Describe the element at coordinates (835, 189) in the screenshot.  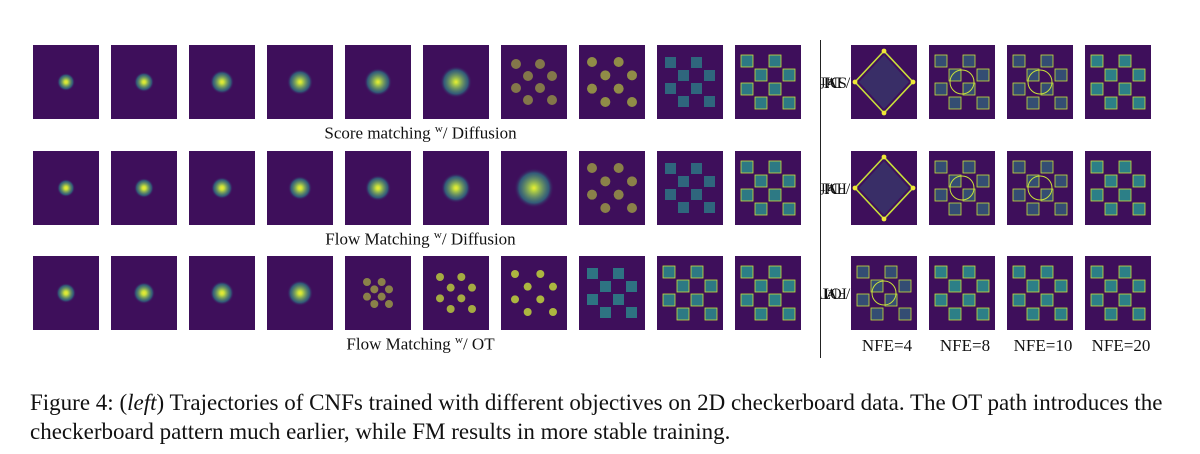
I see `nfe-row-label: FM w / Dif` at that location.